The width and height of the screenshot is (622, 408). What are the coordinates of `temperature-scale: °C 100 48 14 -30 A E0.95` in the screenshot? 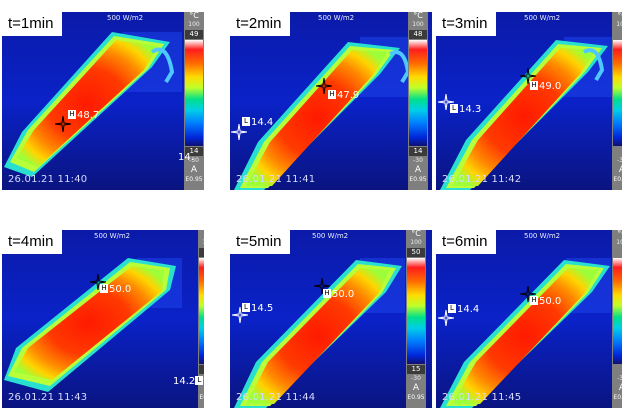 It's located at (418, 101).